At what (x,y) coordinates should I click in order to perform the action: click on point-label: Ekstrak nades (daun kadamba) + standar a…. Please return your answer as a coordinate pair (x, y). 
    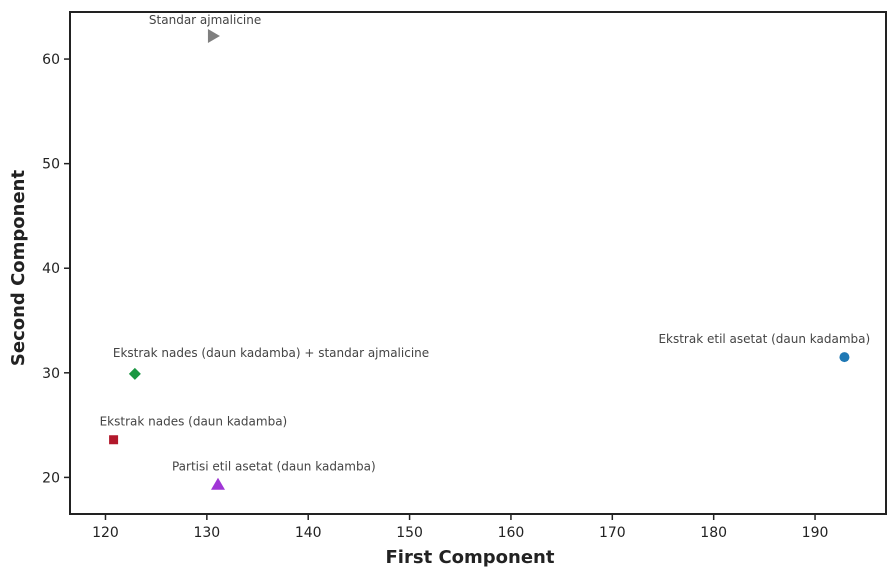
    Looking at the image, I should click on (271, 353).